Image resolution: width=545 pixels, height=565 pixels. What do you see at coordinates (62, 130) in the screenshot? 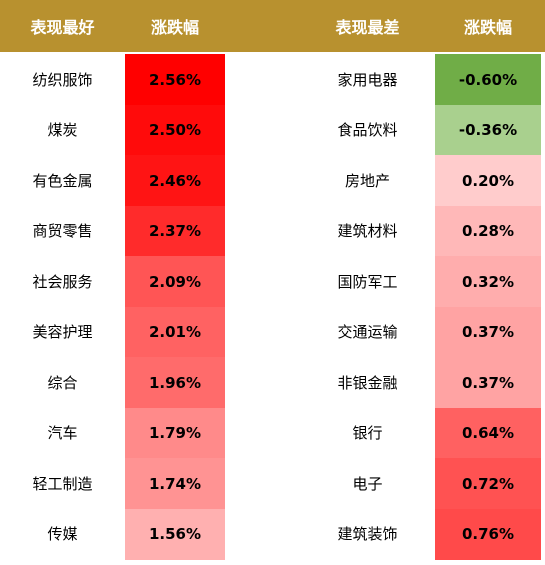
I see `industry-name: 煤炭` at bounding box center [62, 130].